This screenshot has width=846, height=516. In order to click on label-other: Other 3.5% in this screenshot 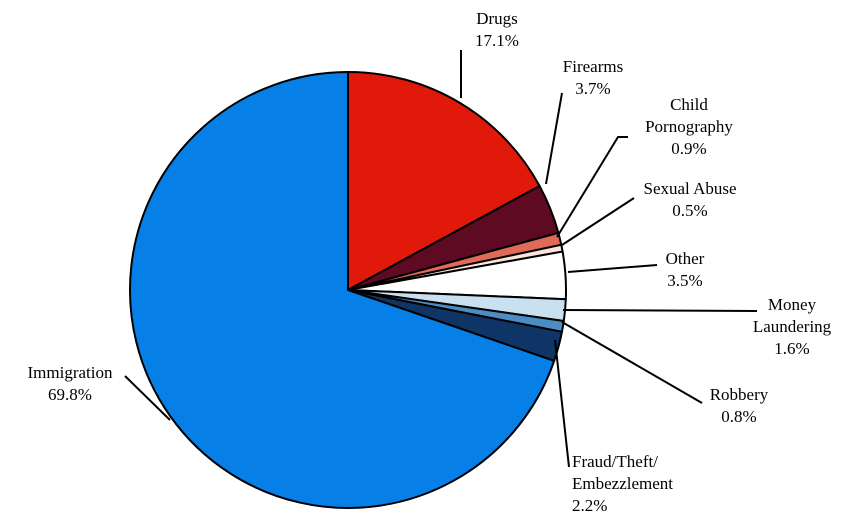, I will do `click(685, 269)`.